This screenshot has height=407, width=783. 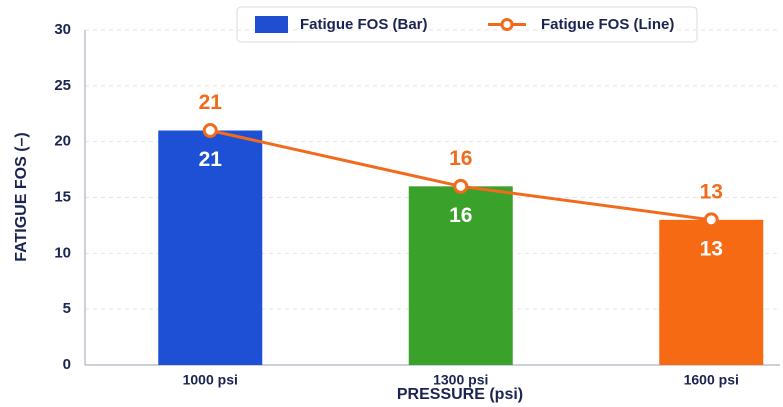 What do you see at coordinates (711, 191) in the screenshot?
I see `line-value-label: 13` at bounding box center [711, 191].